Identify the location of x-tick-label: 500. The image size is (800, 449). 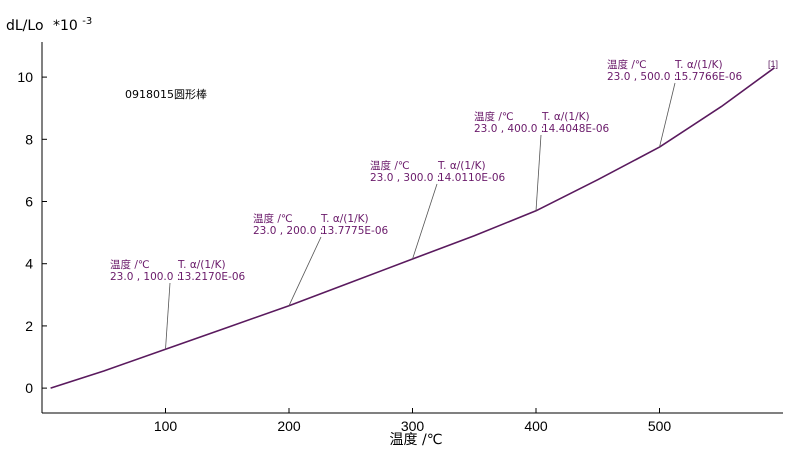
(660, 426).